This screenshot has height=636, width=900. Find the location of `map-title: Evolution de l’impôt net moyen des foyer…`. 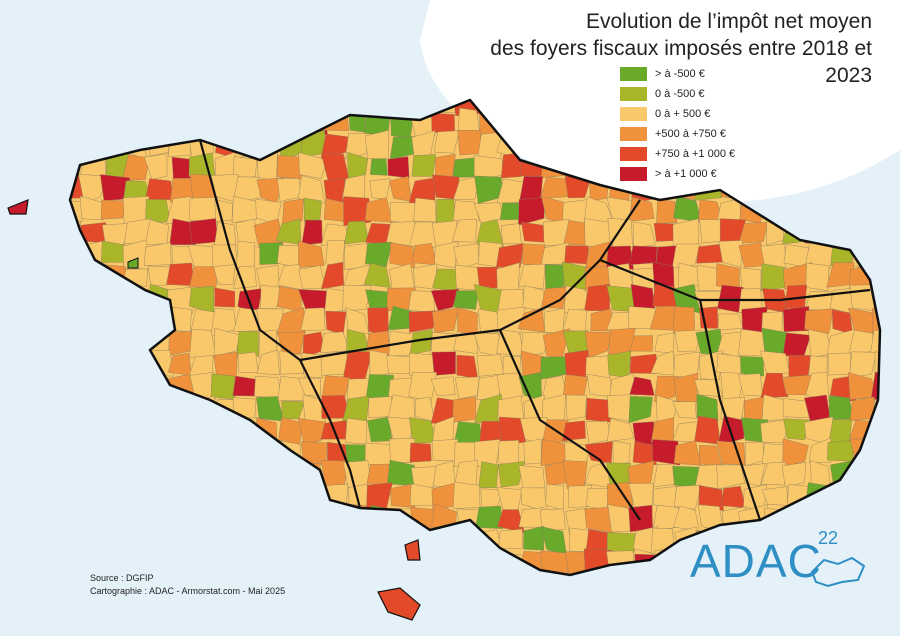

map-title: Evolution de l’impôt net moyen des foyer… is located at coordinates (662, 48).